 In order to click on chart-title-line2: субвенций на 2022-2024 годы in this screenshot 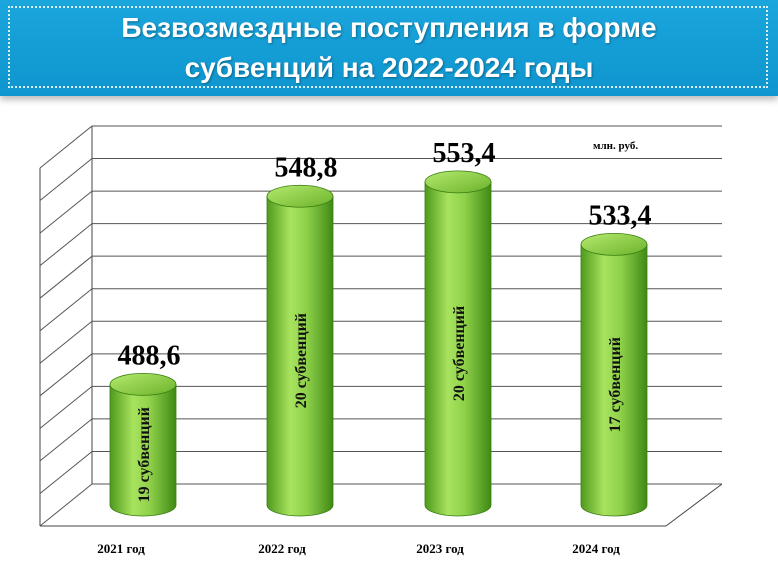, I will do `click(389, 67)`.